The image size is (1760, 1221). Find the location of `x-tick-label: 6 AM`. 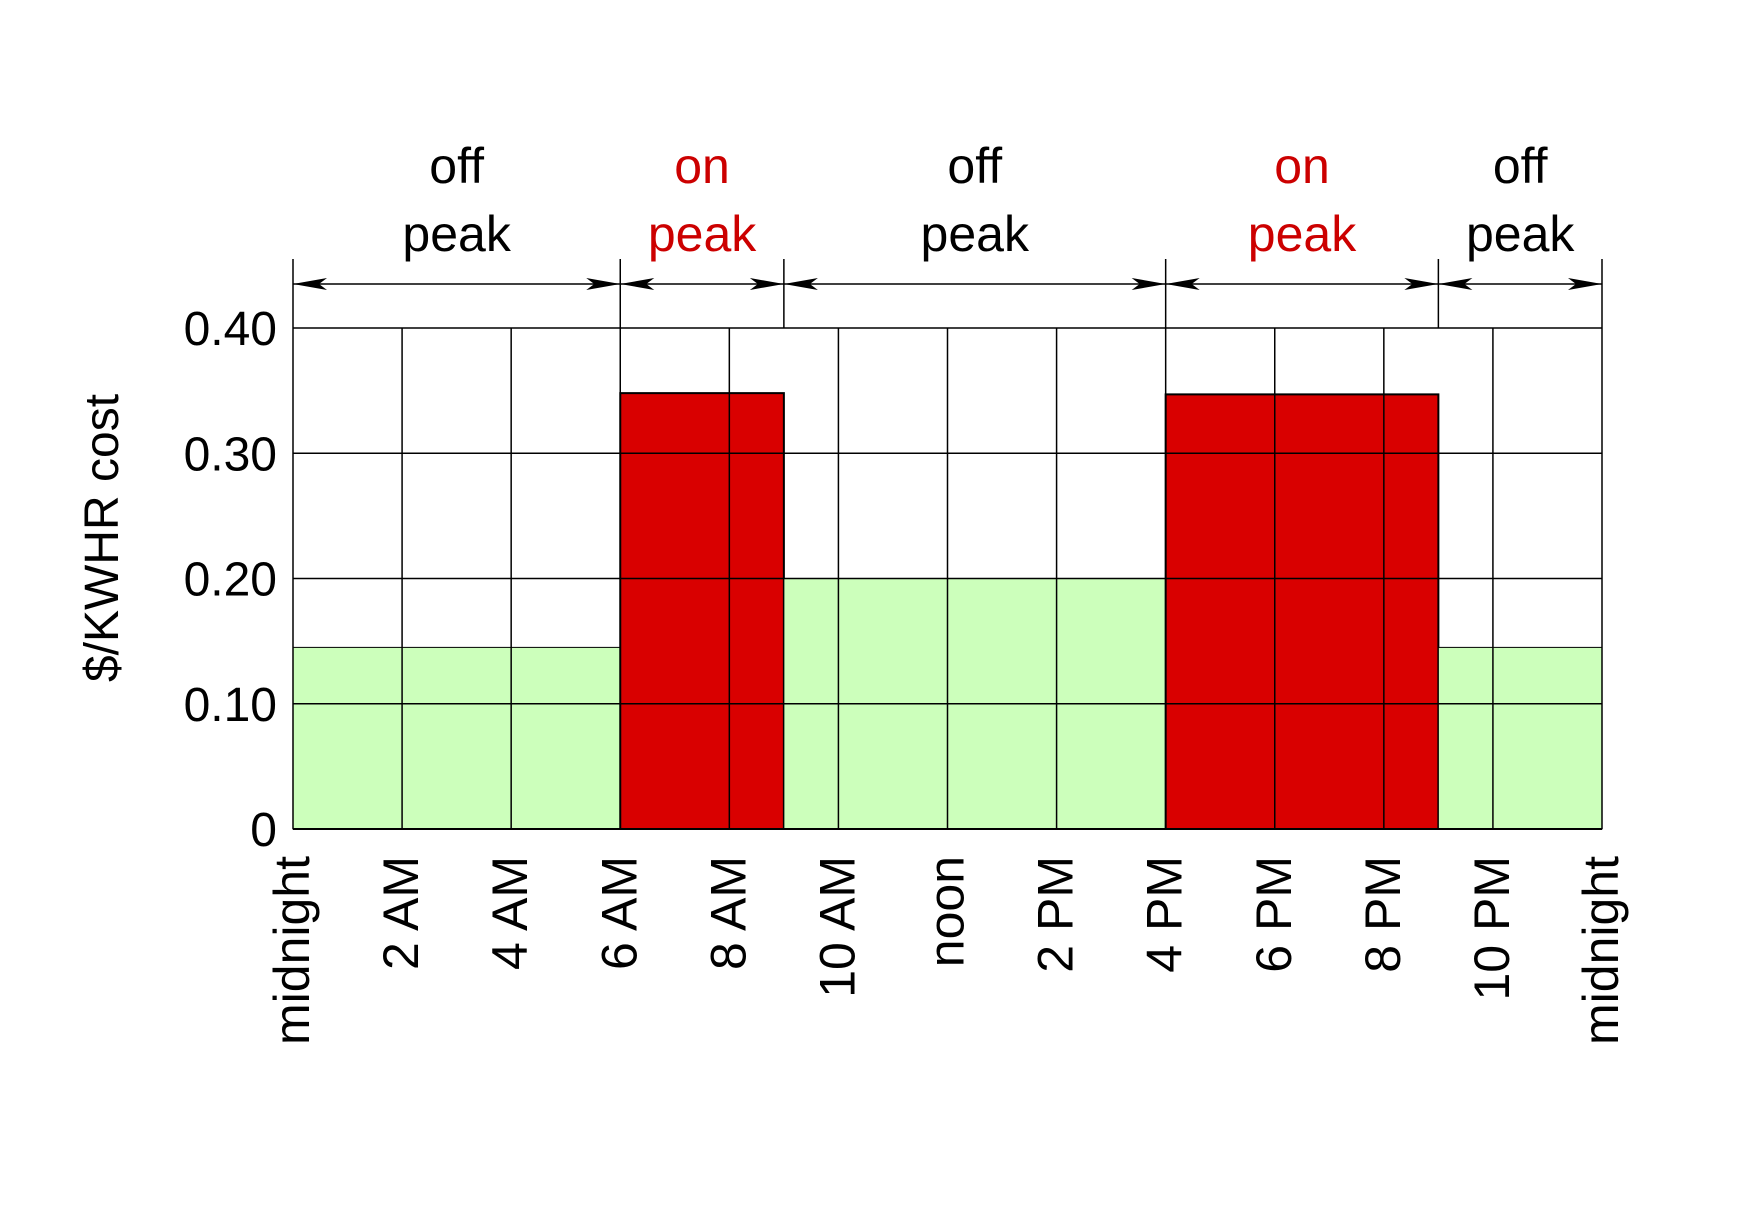

x-tick-label: 6 AM is located at coordinates (619, 913).